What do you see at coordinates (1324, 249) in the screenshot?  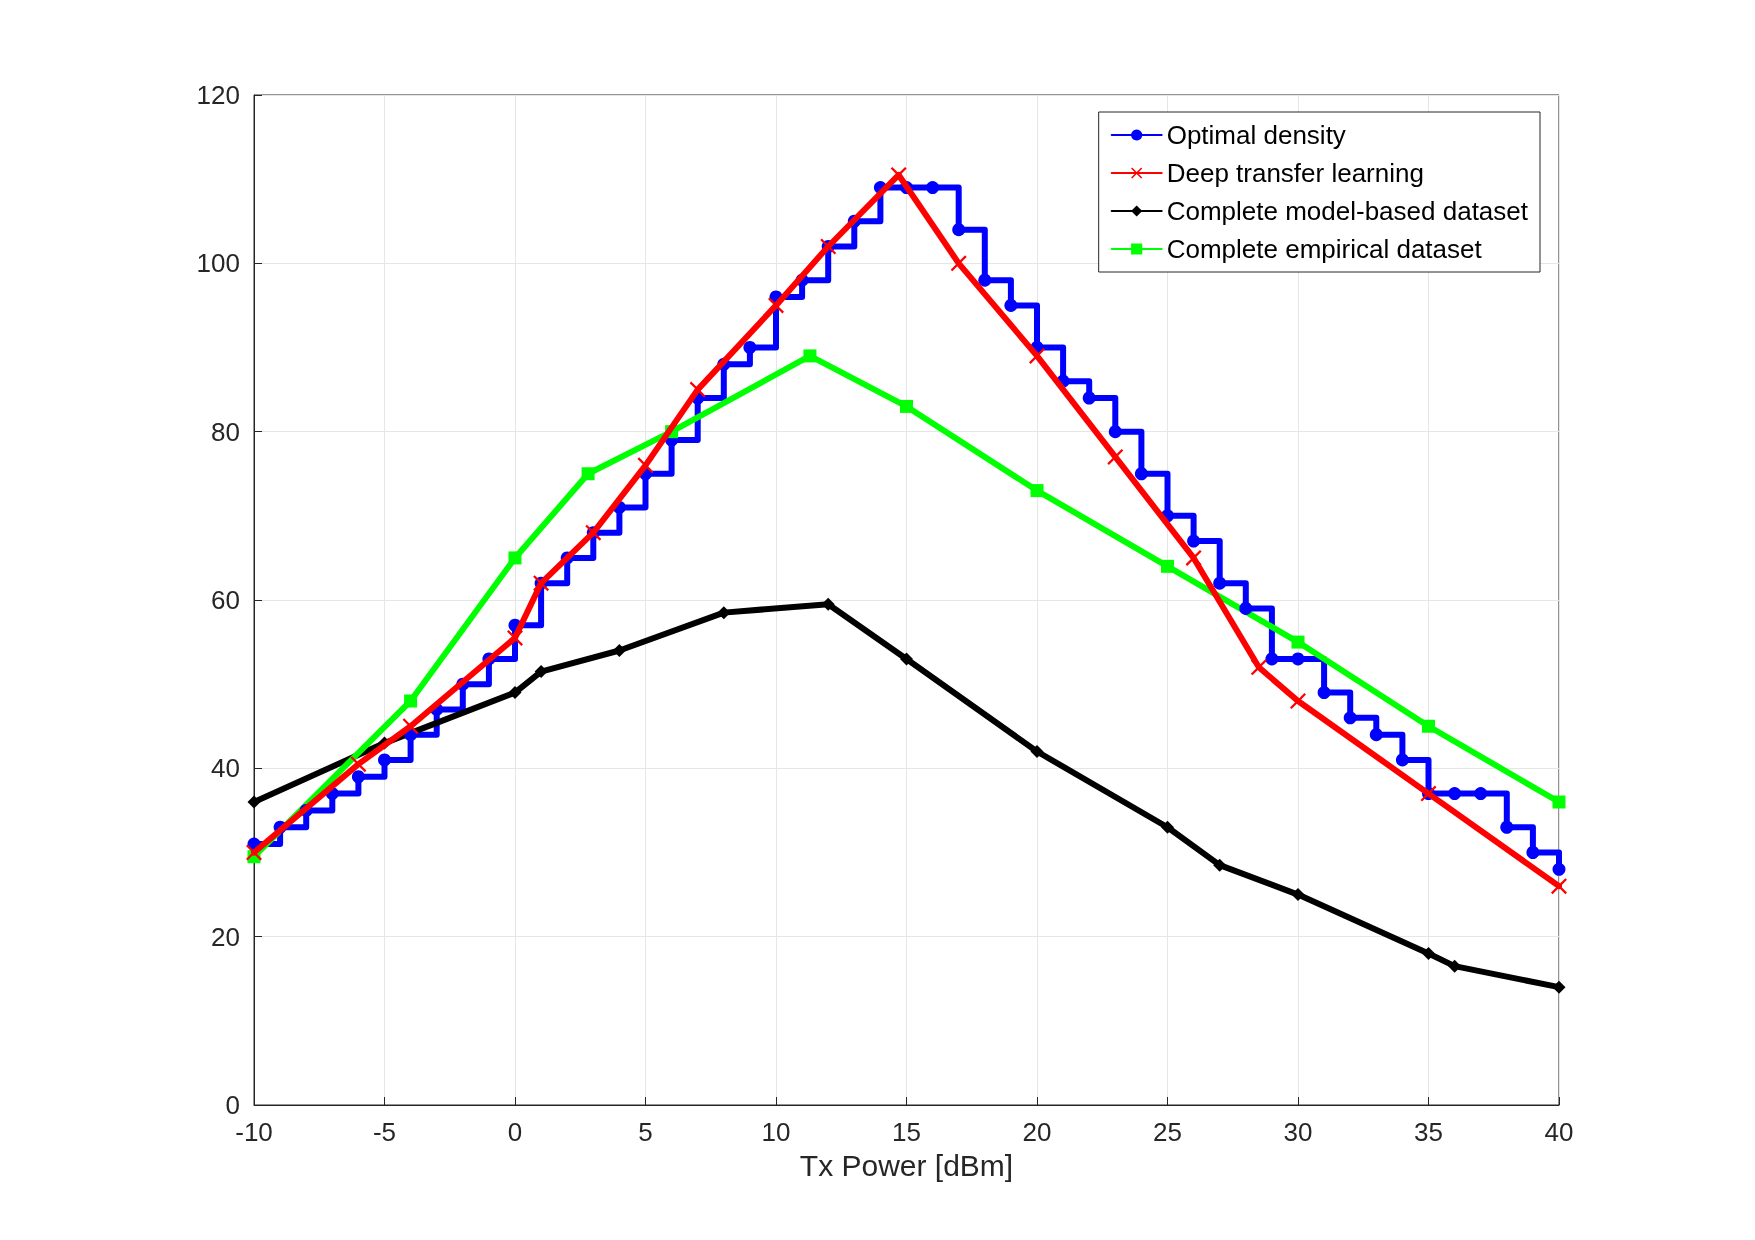 I see `legend-label: Complete empirical dataset` at bounding box center [1324, 249].